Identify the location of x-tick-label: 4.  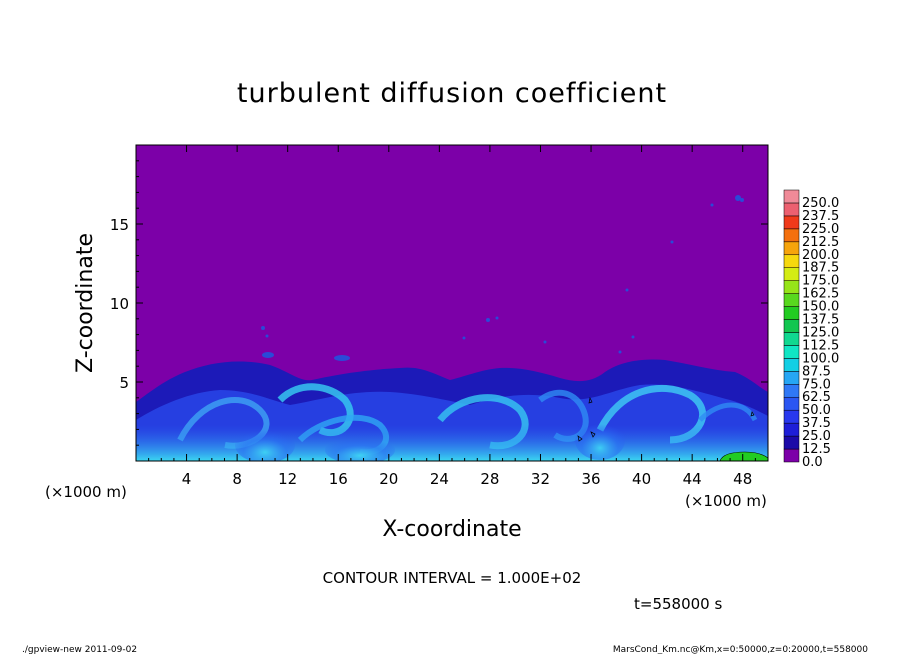
(187, 479).